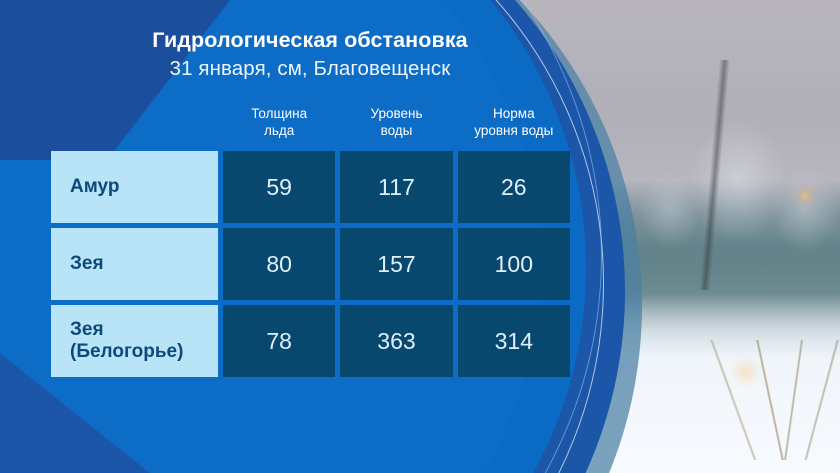  I want to click on row-label-text-line-1: Зея, so click(87, 329).